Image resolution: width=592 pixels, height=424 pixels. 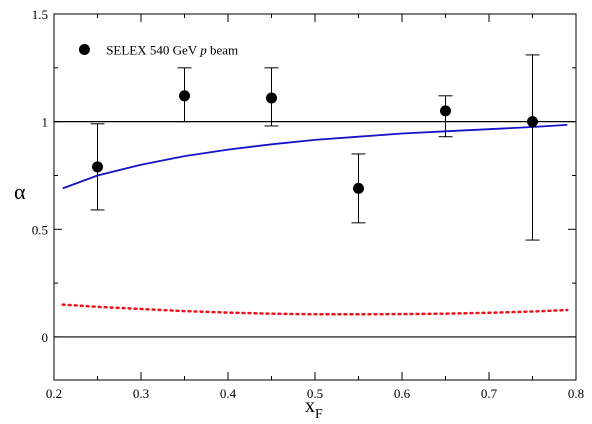 I want to click on legend-label: SELEX 540 GeV p beam, so click(x=172, y=50).